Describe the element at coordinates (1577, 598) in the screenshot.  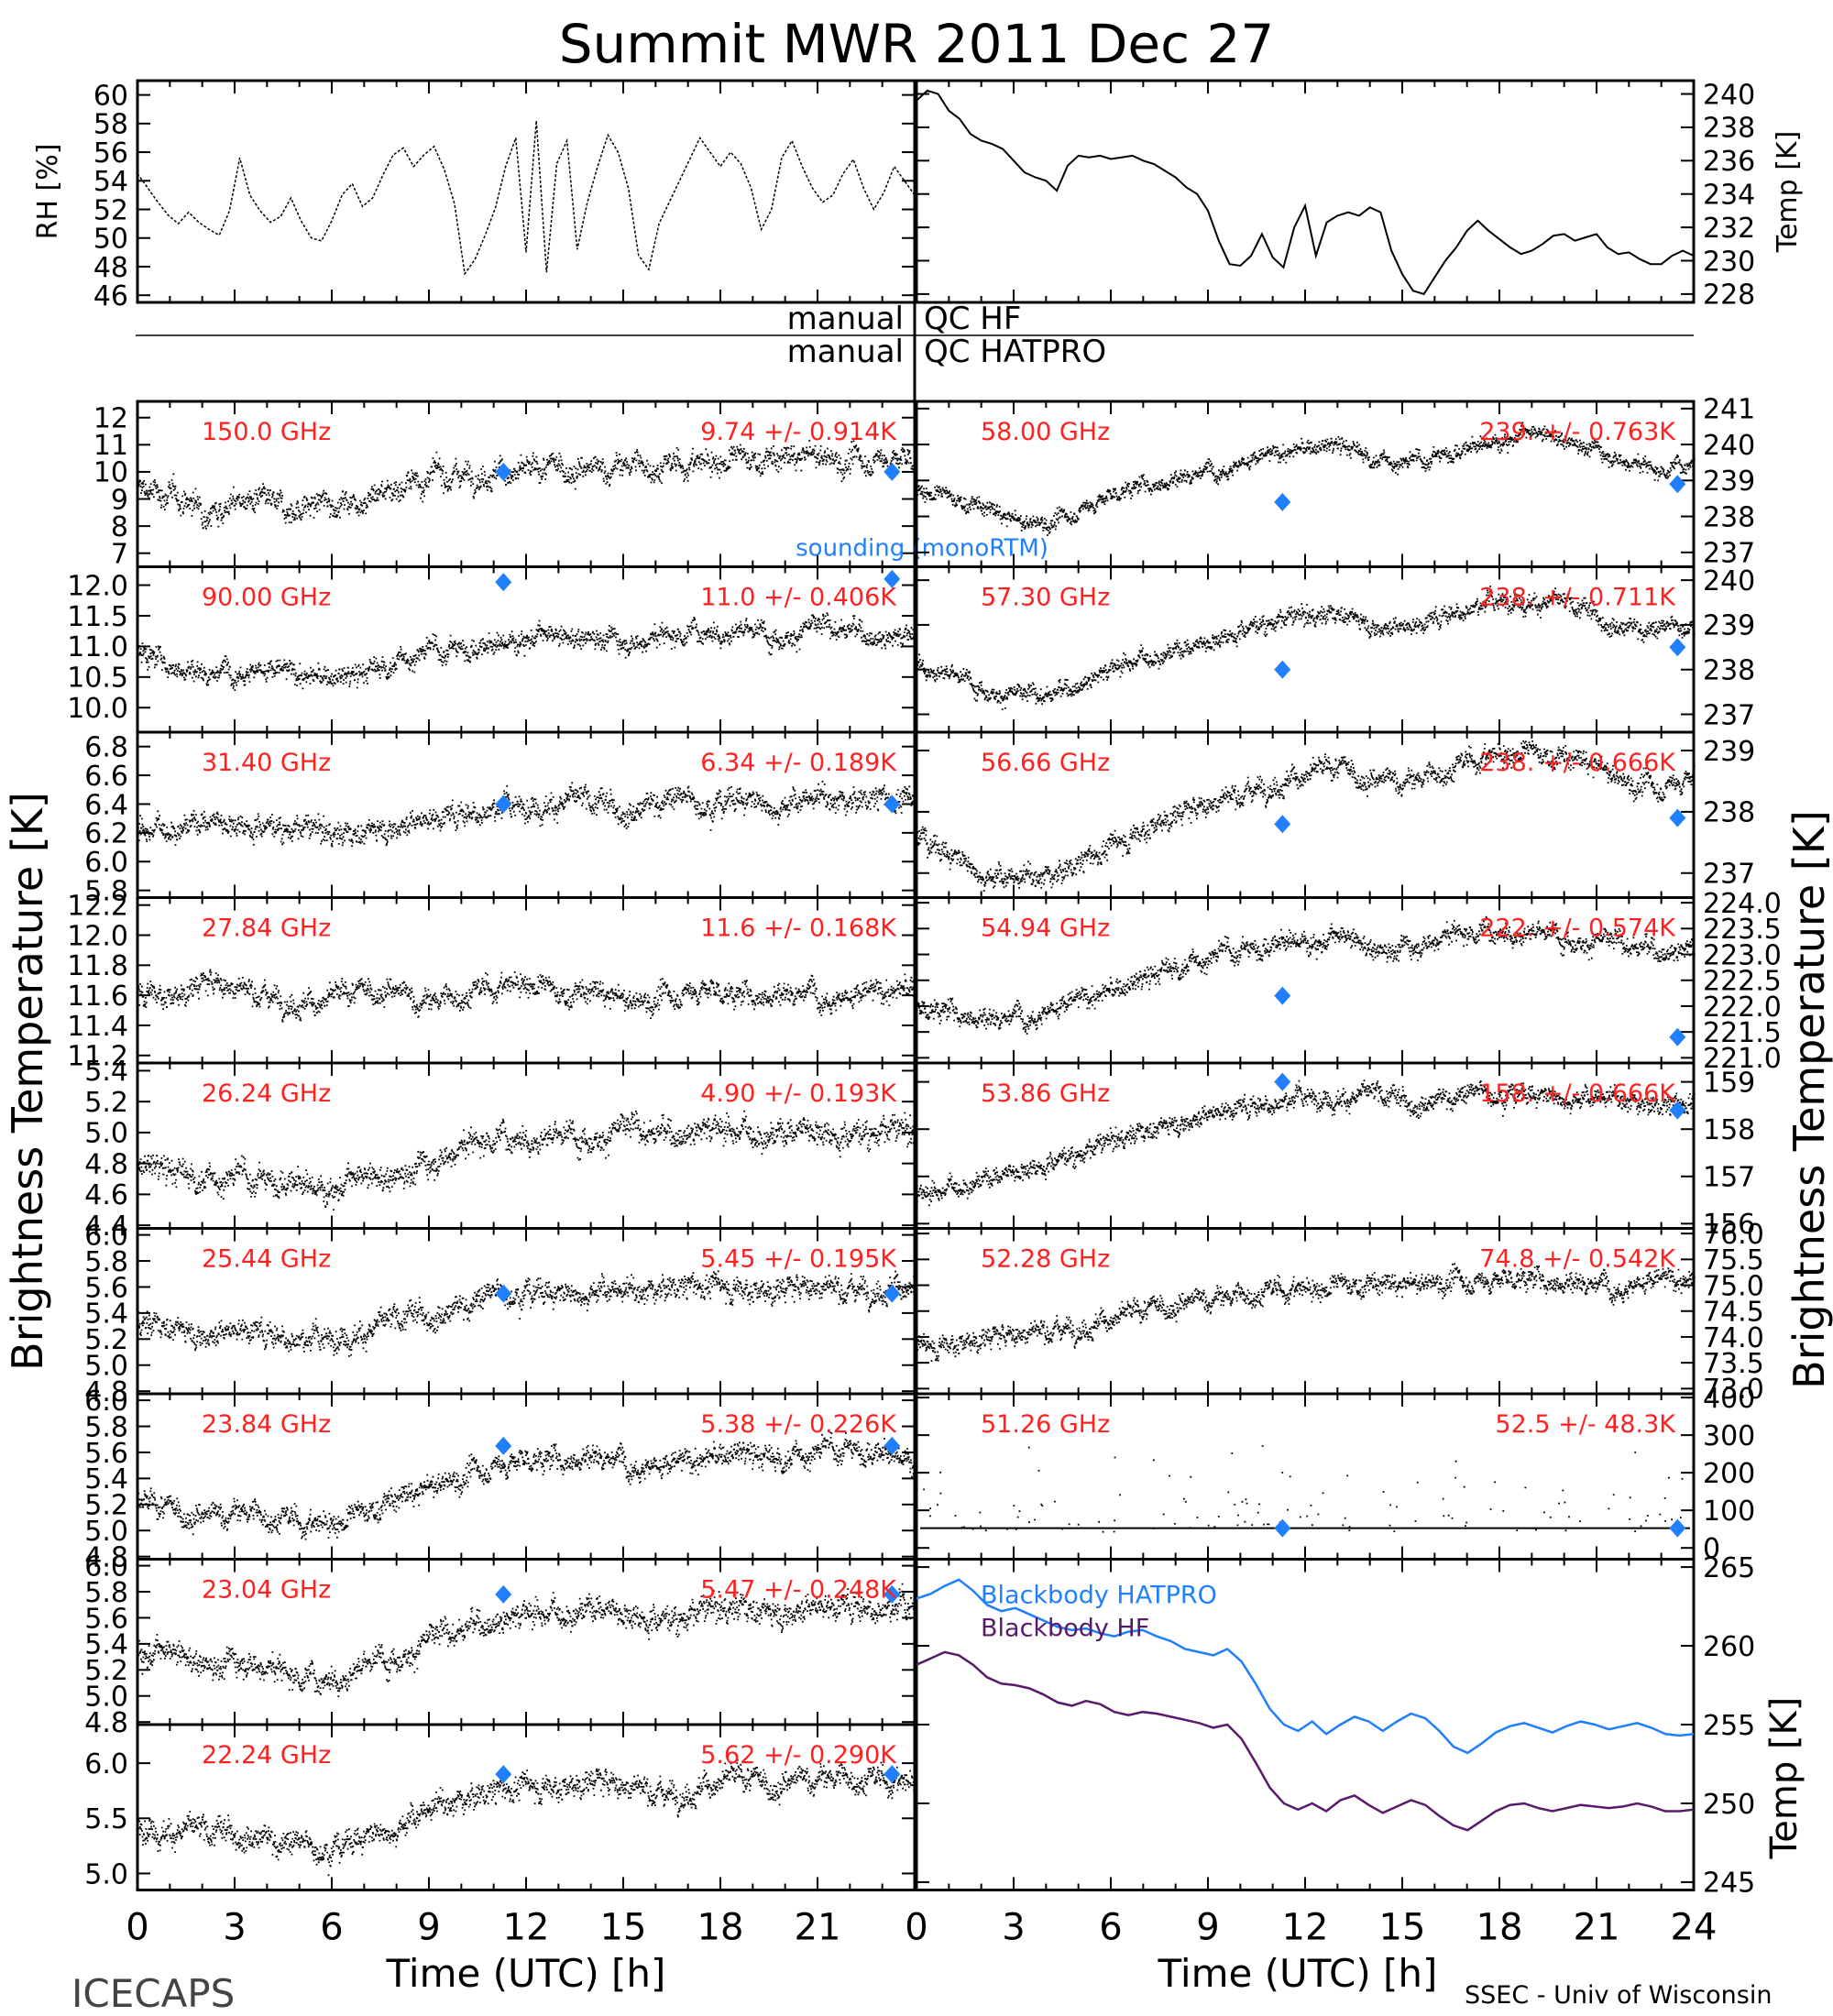
I see `b5730-stat-label: 238. +/- 0.711K` at that location.